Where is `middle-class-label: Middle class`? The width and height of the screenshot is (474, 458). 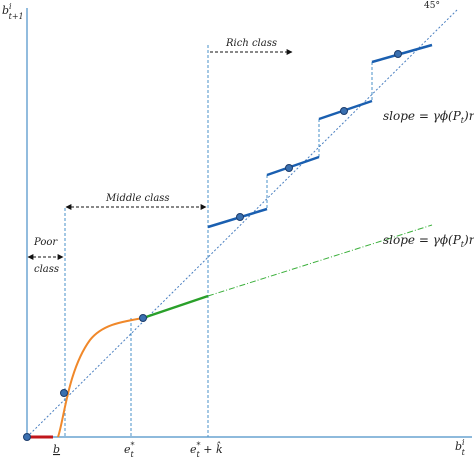 middle-class-label: Middle class is located at coordinates (137, 198).